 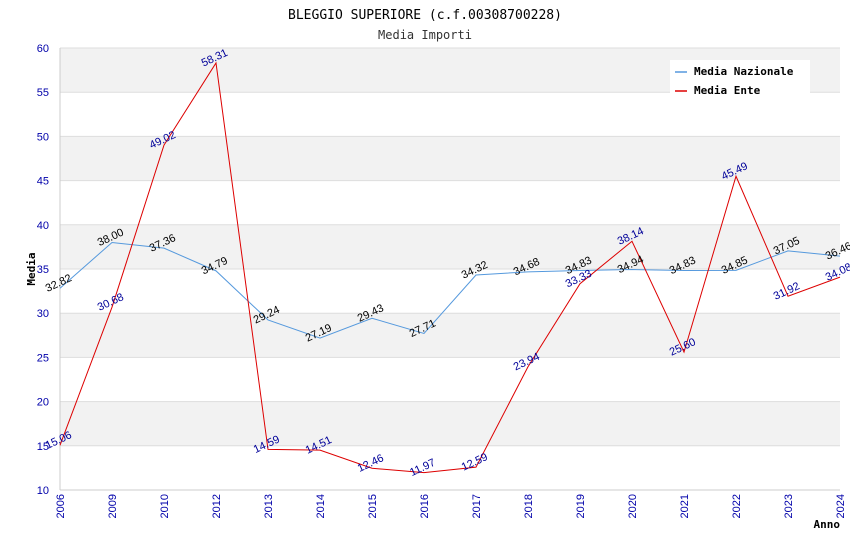 I want to click on x-tick-label: 2020, so click(x=633, y=506).